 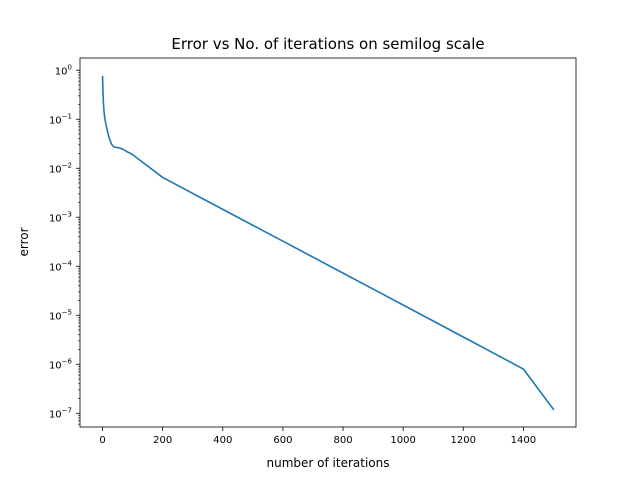 What do you see at coordinates (70, 67) in the screenshot?
I see `y-tick-exponent: 0` at bounding box center [70, 67].